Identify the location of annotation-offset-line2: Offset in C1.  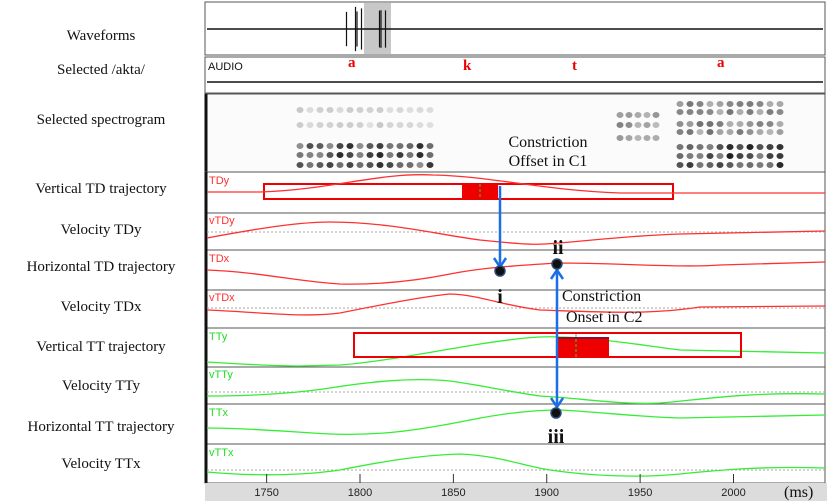
(548, 161).